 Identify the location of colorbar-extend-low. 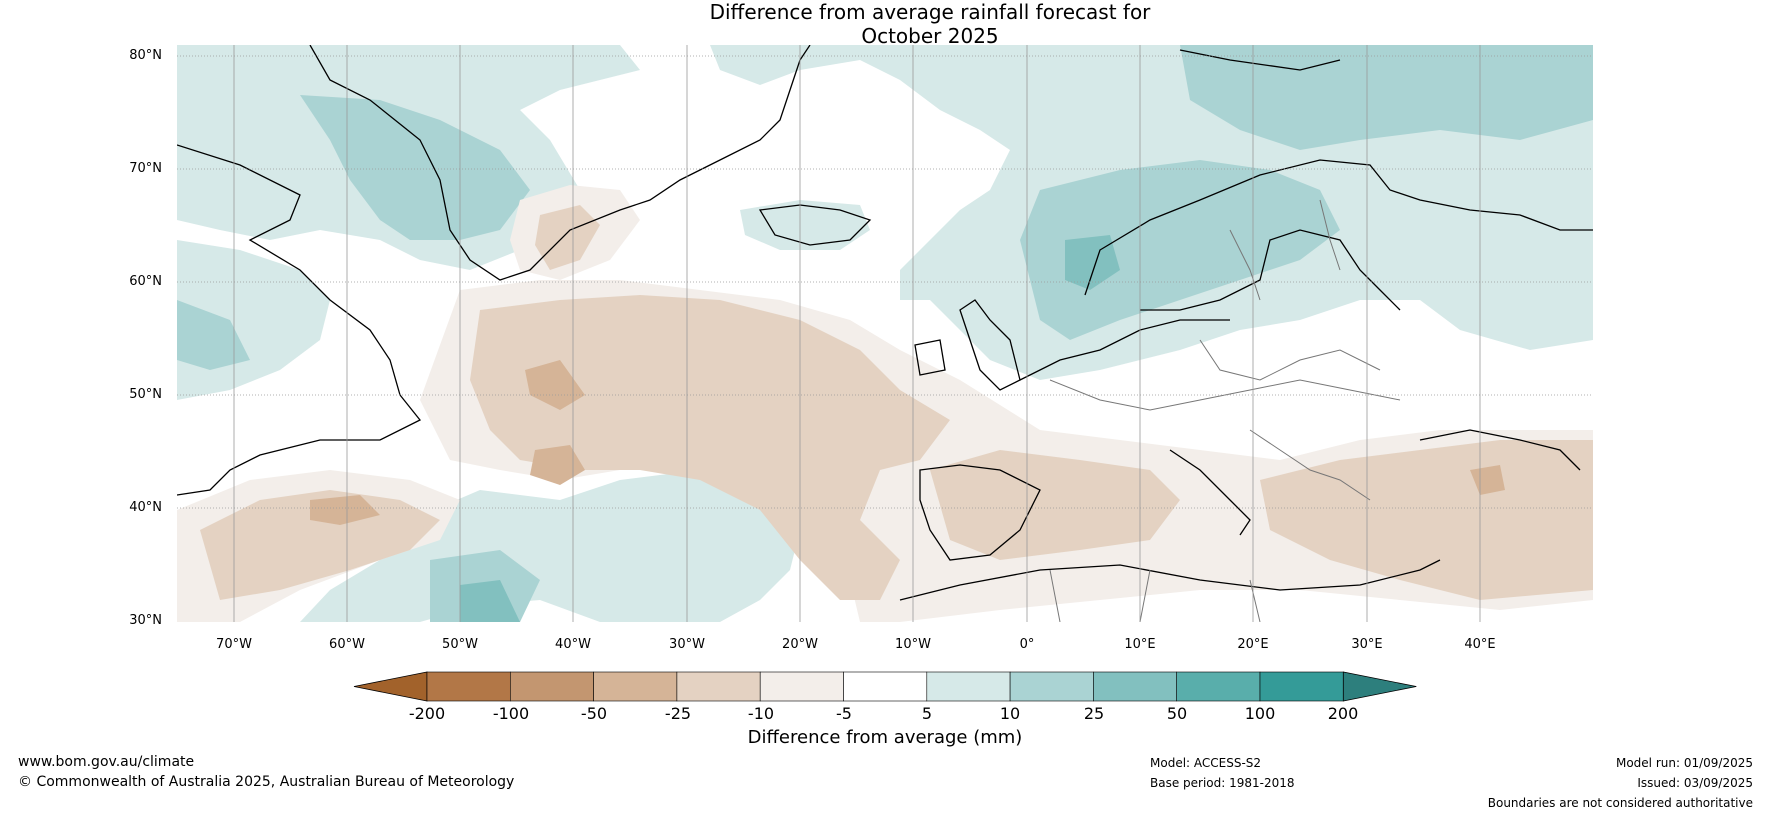
(390, 686).